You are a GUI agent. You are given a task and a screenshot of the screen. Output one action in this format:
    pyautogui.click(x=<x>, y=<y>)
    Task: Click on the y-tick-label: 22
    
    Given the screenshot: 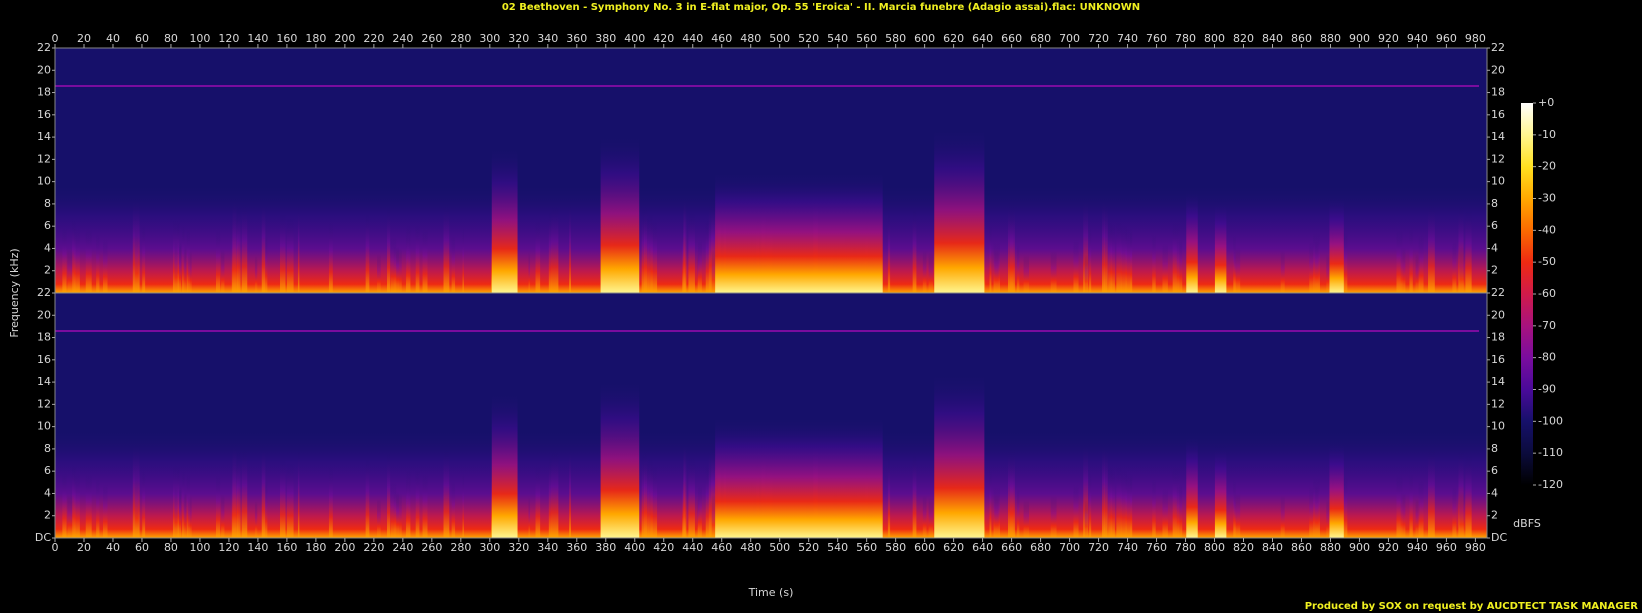 What is the action you would take?
    pyautogui.click(x=44, y=292)
    